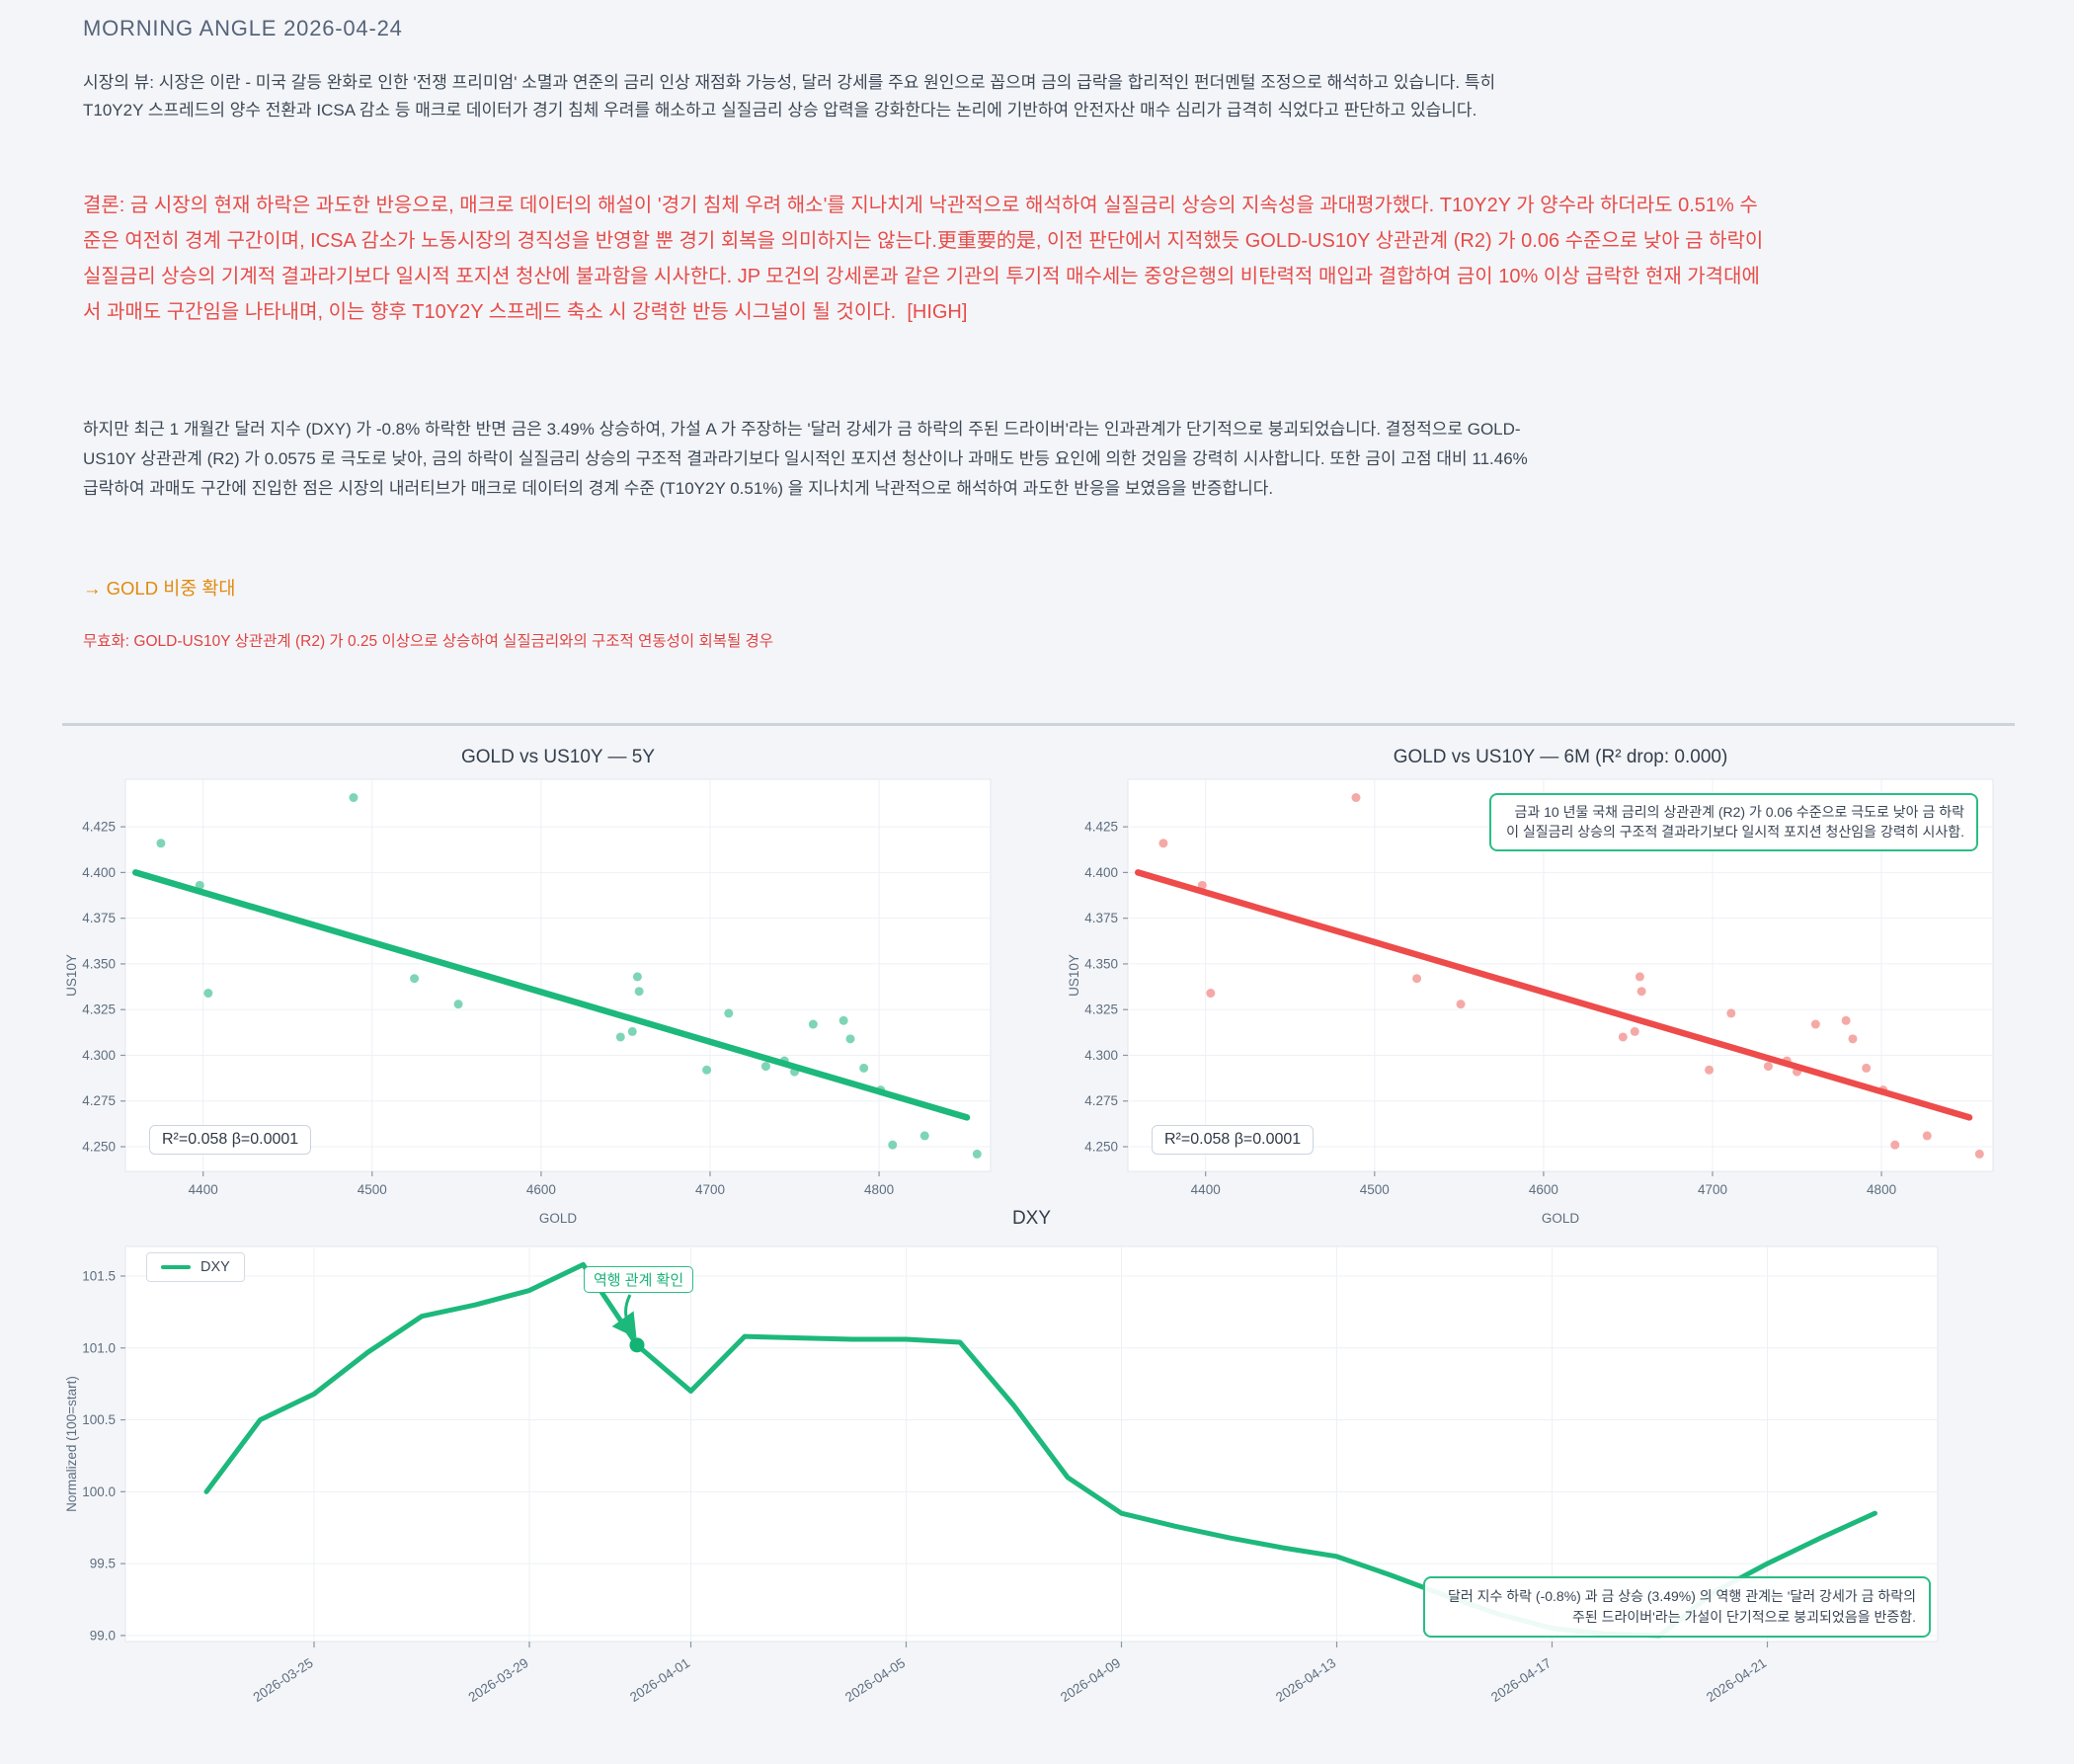 This screenshot has width=2074, height=1764. I want to click on svg-text: 2026-04-01, so click(660, 1680).